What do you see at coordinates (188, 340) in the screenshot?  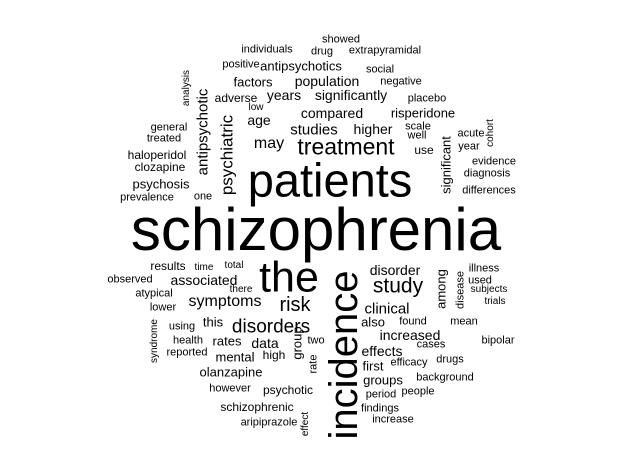 I see `word-health: health` at bounding box center [188, 340].